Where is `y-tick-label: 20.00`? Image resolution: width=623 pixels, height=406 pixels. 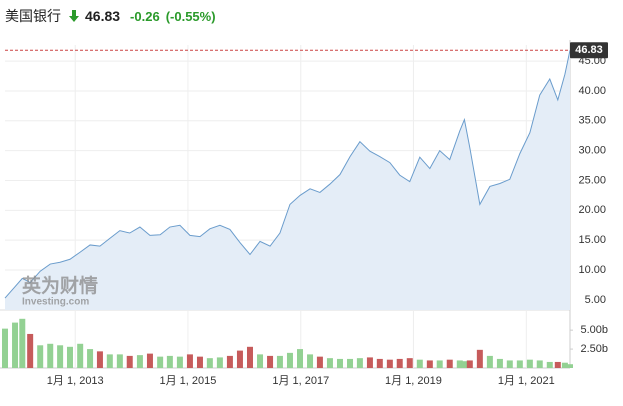 y-tick-label: 20.00 is located at coordinates (592, 210).